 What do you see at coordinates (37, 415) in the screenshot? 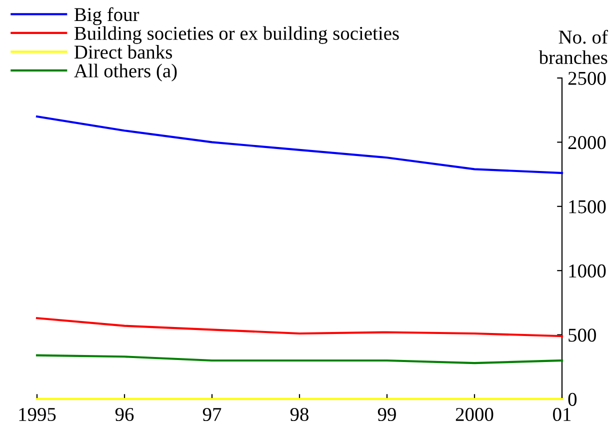
I see `x-tick-label: 1995` at bounding box center [37, 415].